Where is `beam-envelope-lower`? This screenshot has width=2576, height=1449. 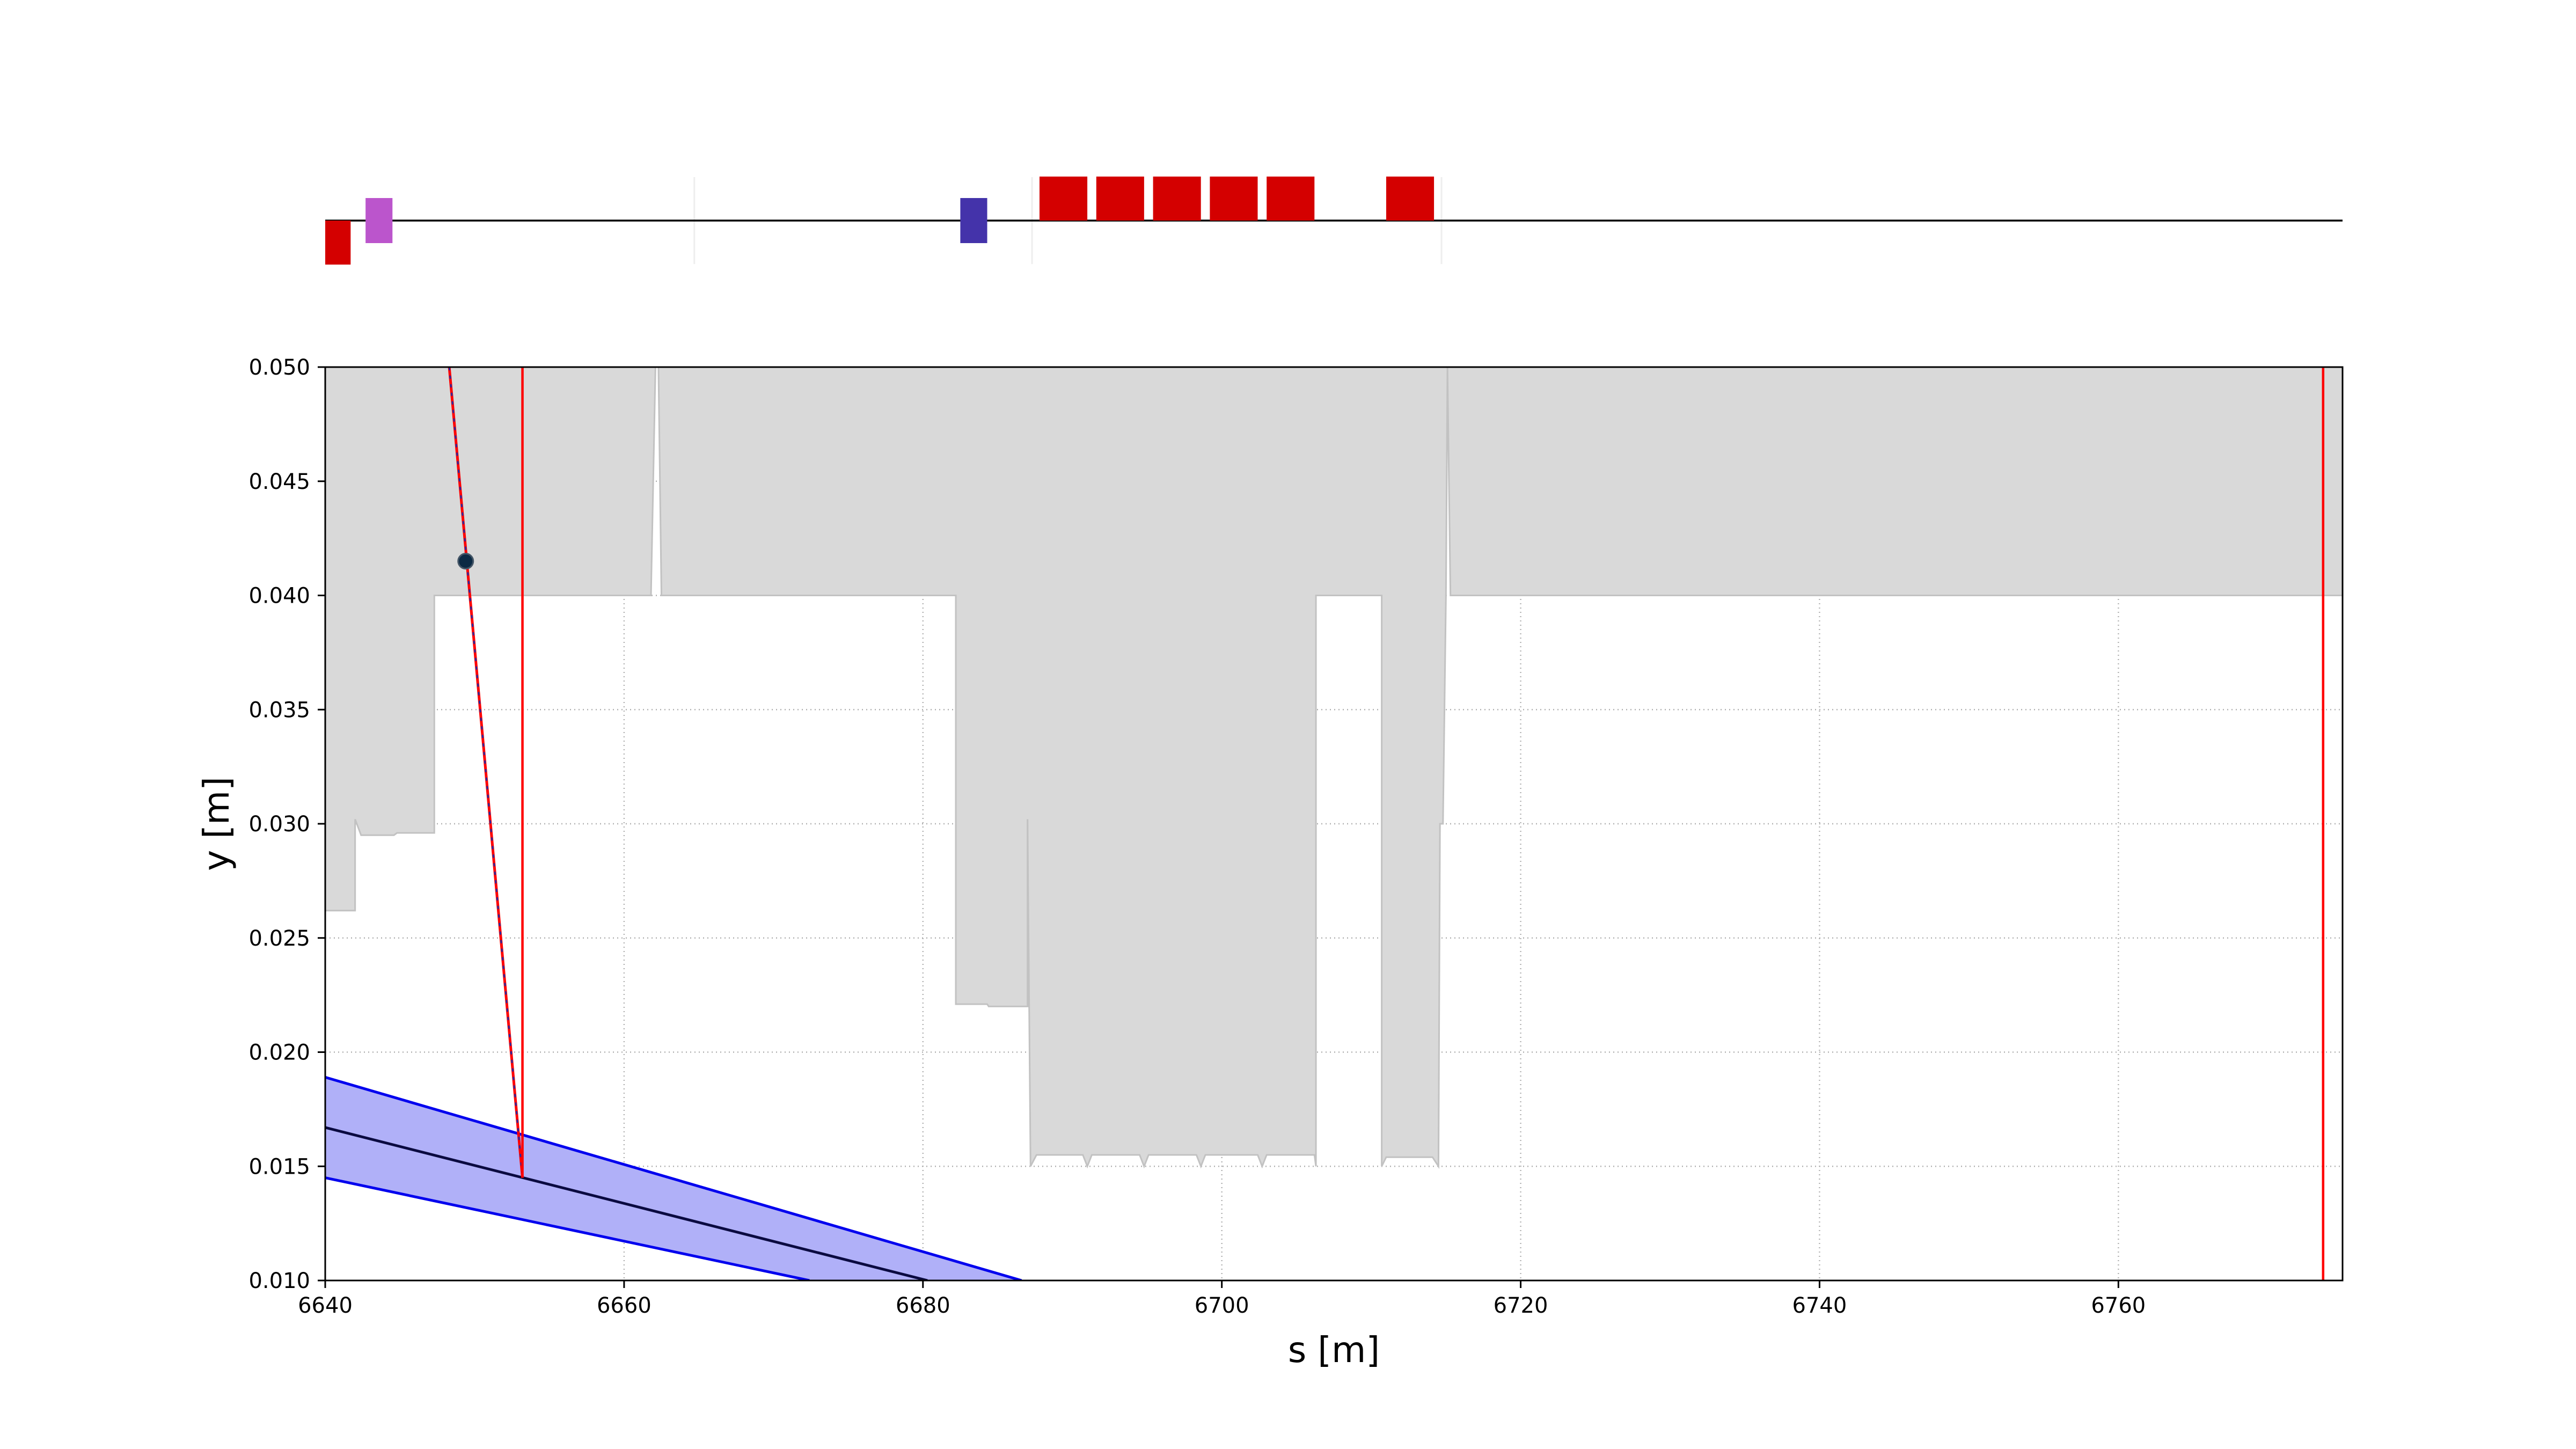 beam-envelope-lower is located at coordinates (567, 1228).